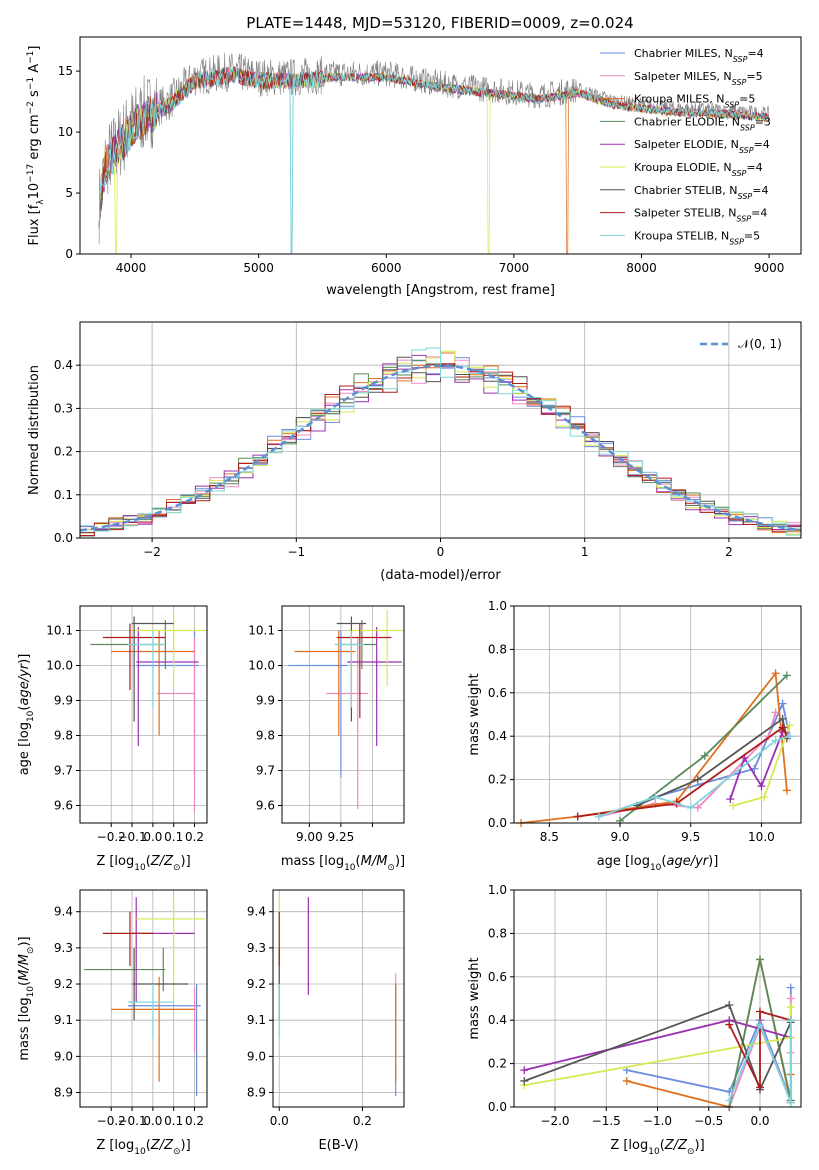  I want to click on series-line-salpeter-elodie, so click(756, 765).